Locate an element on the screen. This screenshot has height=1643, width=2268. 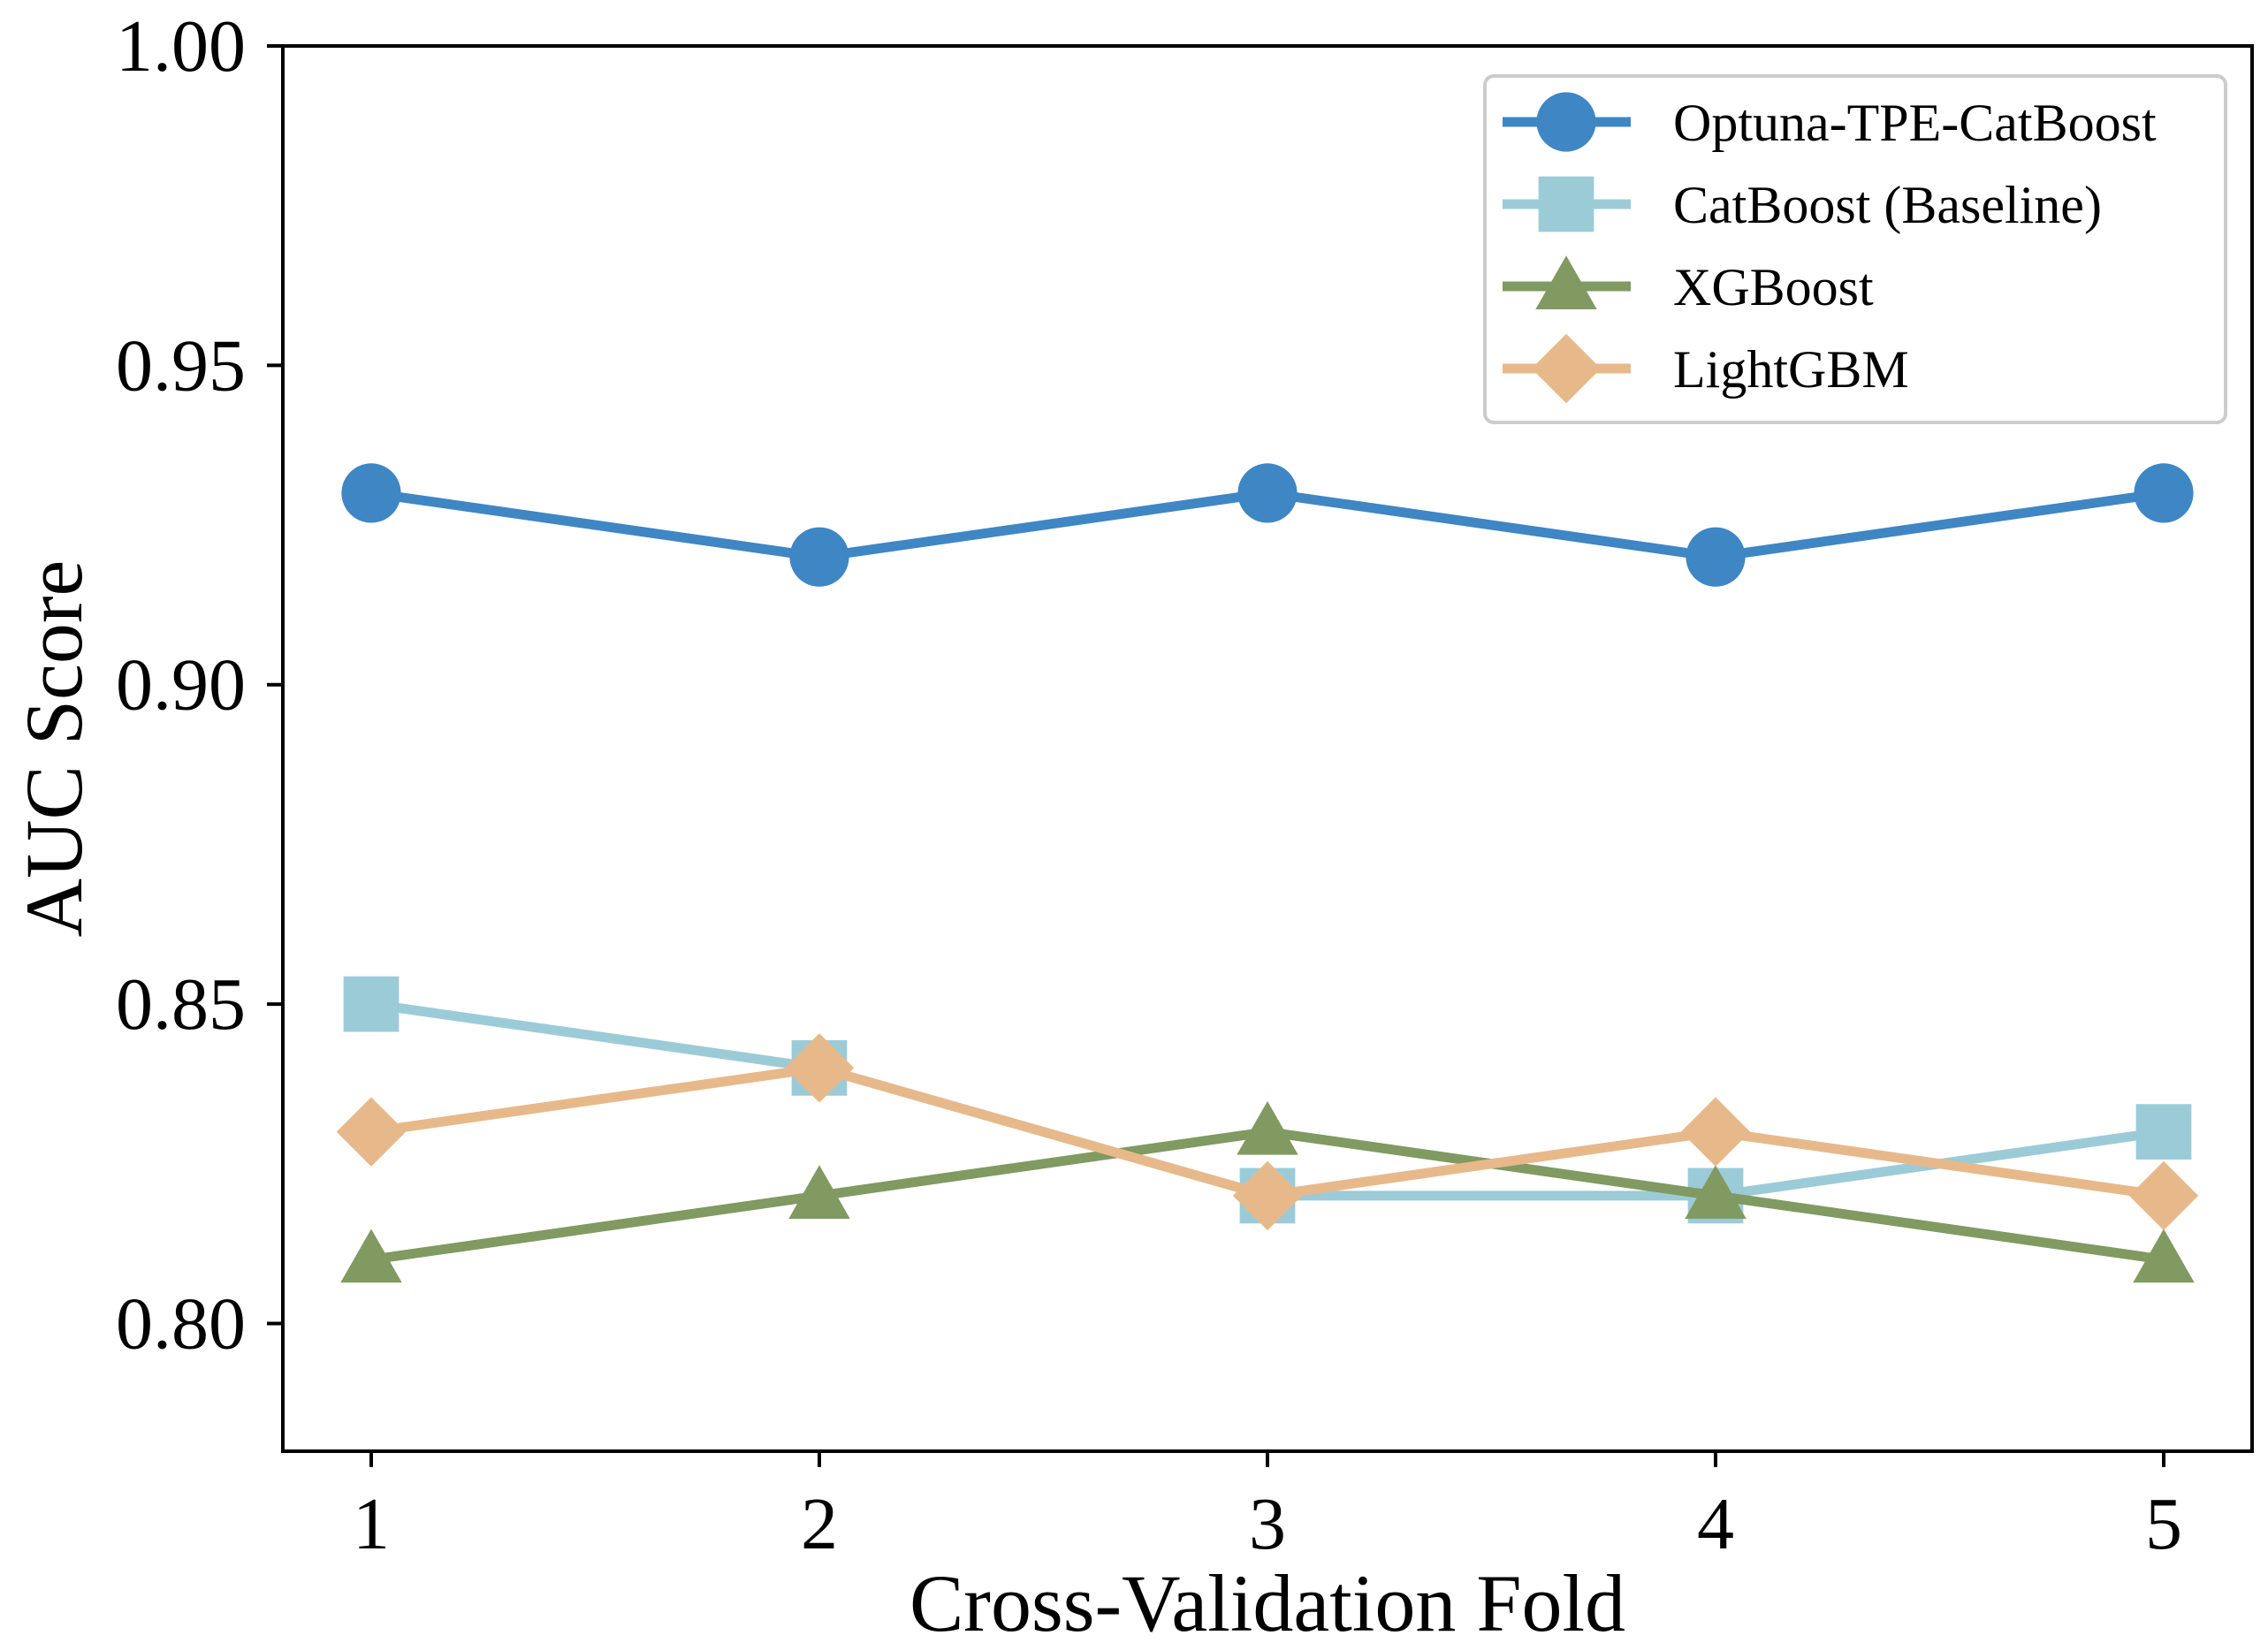
legend-label: CatBoost (Baseline) is located at coordinates (1888, 205).